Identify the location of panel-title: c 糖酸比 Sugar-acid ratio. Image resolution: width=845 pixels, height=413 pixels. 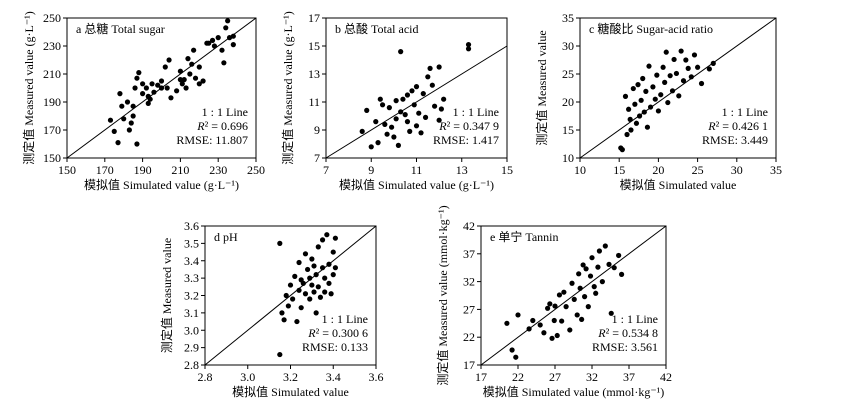
(651, 28).